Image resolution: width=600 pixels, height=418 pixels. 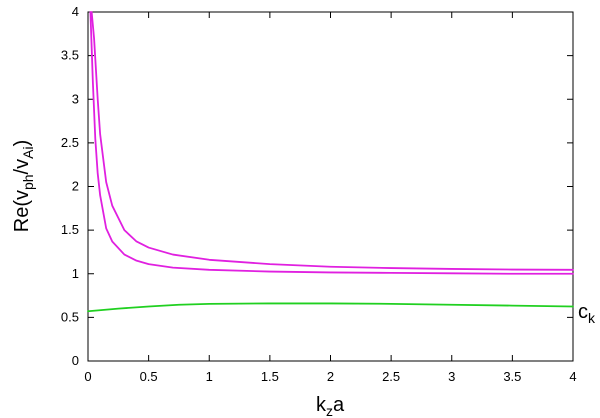 What do you see at coordinates (149, 376) in the screenshot?
I see `x-tick-label: 0.5` at bounding box center [149, 376].